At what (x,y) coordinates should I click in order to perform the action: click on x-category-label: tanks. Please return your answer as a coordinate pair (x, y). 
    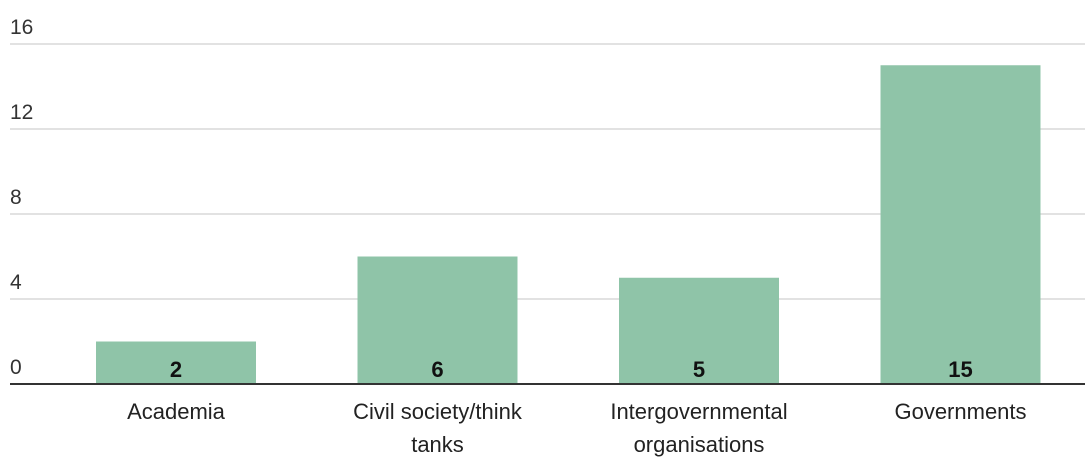
    Looking at the image, I should click on (437, 444).